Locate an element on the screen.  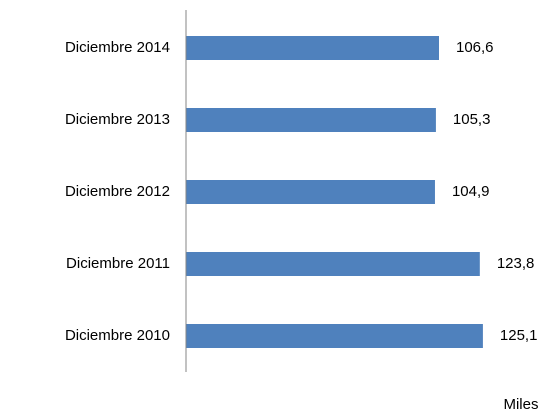
data-label: 104,9 is located at coordinates (471, 191).